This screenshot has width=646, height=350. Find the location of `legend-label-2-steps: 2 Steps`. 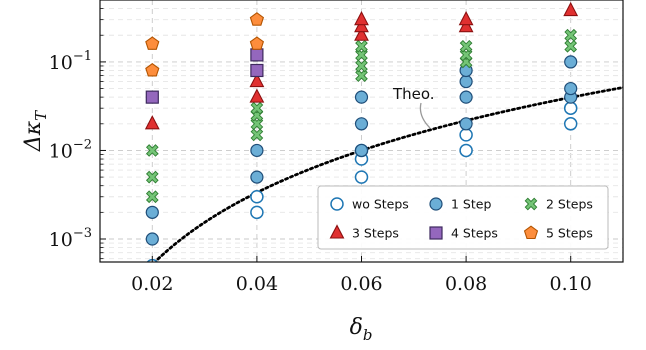

legend-label-2-steps: 2 Steps is located at coordinates (569, 204).